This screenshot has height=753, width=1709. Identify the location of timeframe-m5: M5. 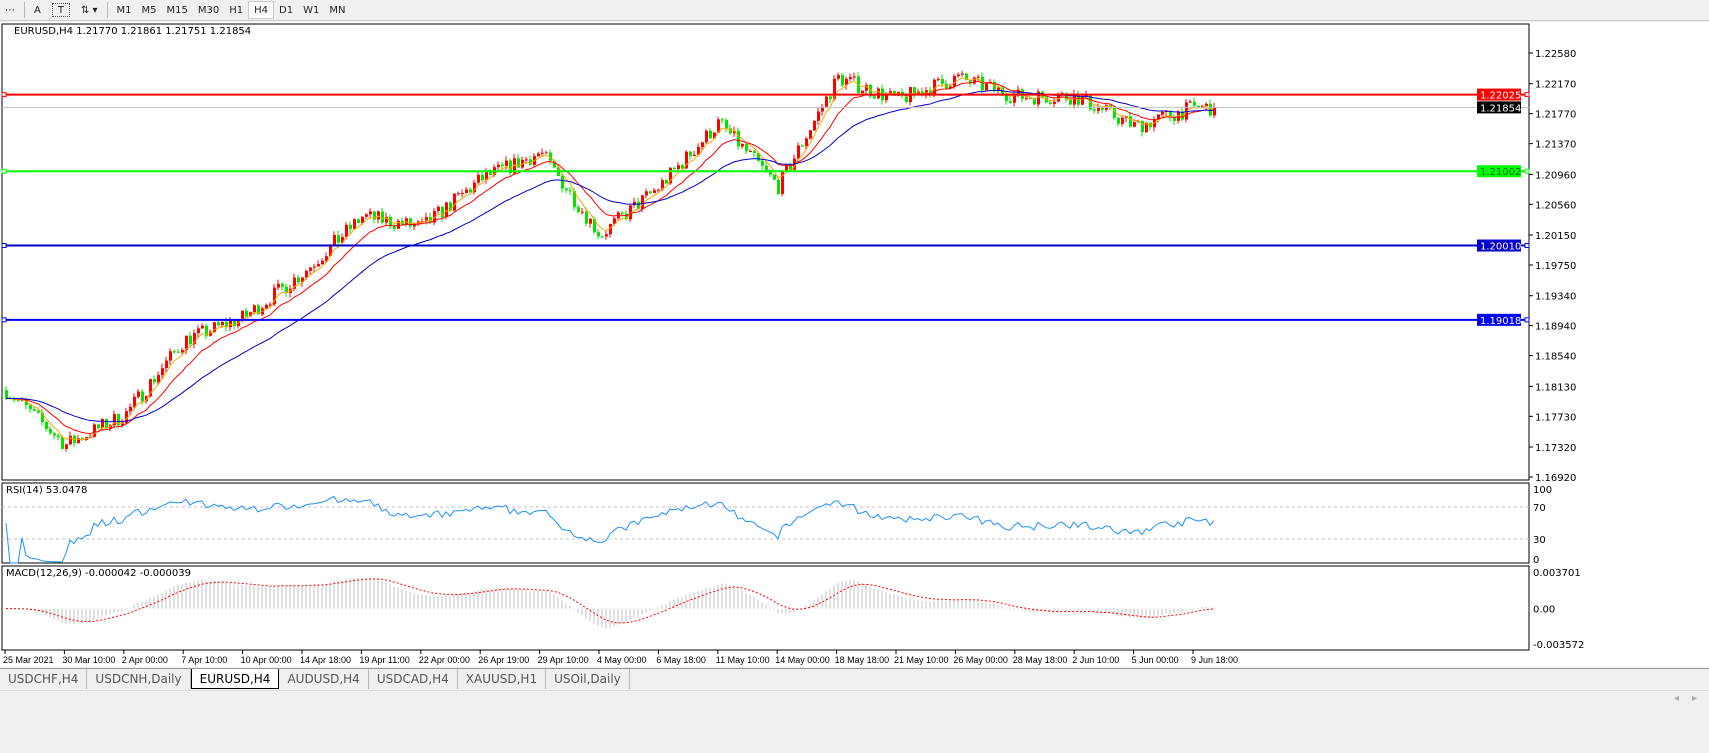
(149, 10).